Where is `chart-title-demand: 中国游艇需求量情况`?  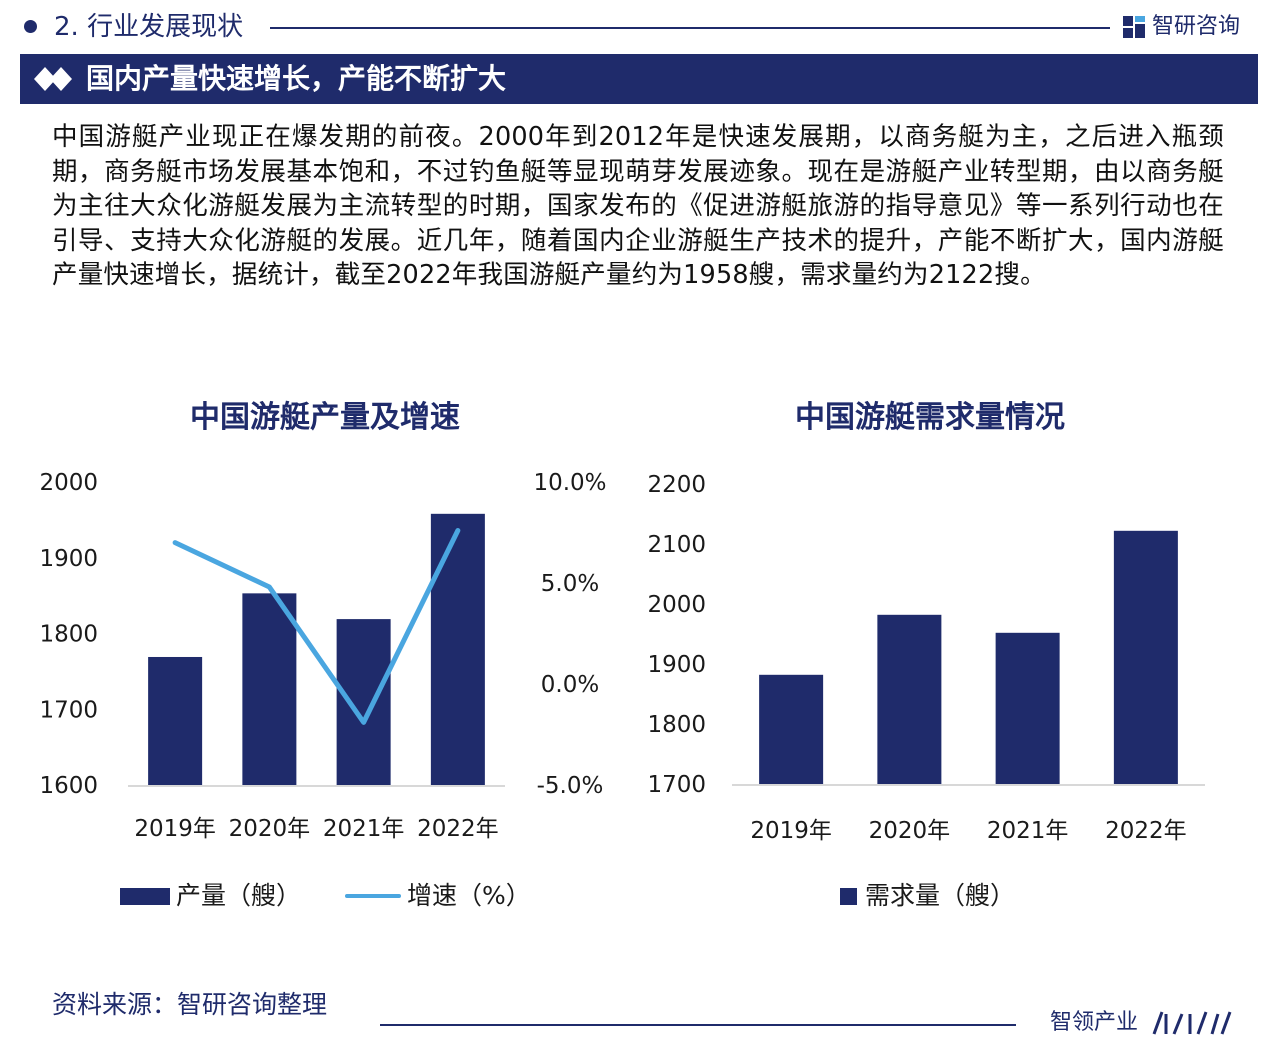 chart-title-demand: 中国游艇需求量情况 is located at coordinates (930, 417).